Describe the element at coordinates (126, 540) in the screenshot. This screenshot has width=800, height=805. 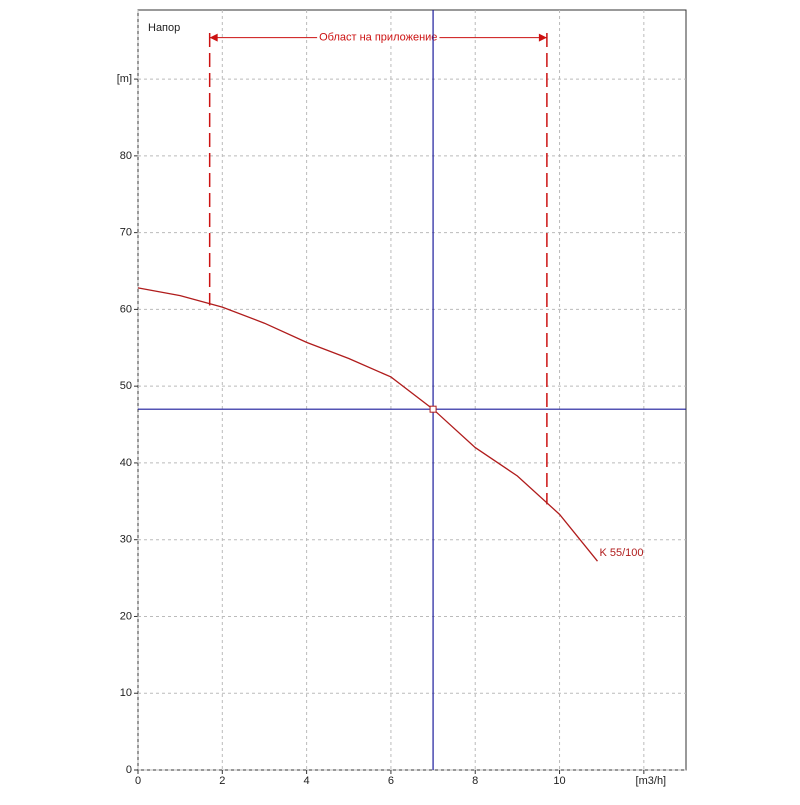
I see `y-tick-label: 30` at that location.